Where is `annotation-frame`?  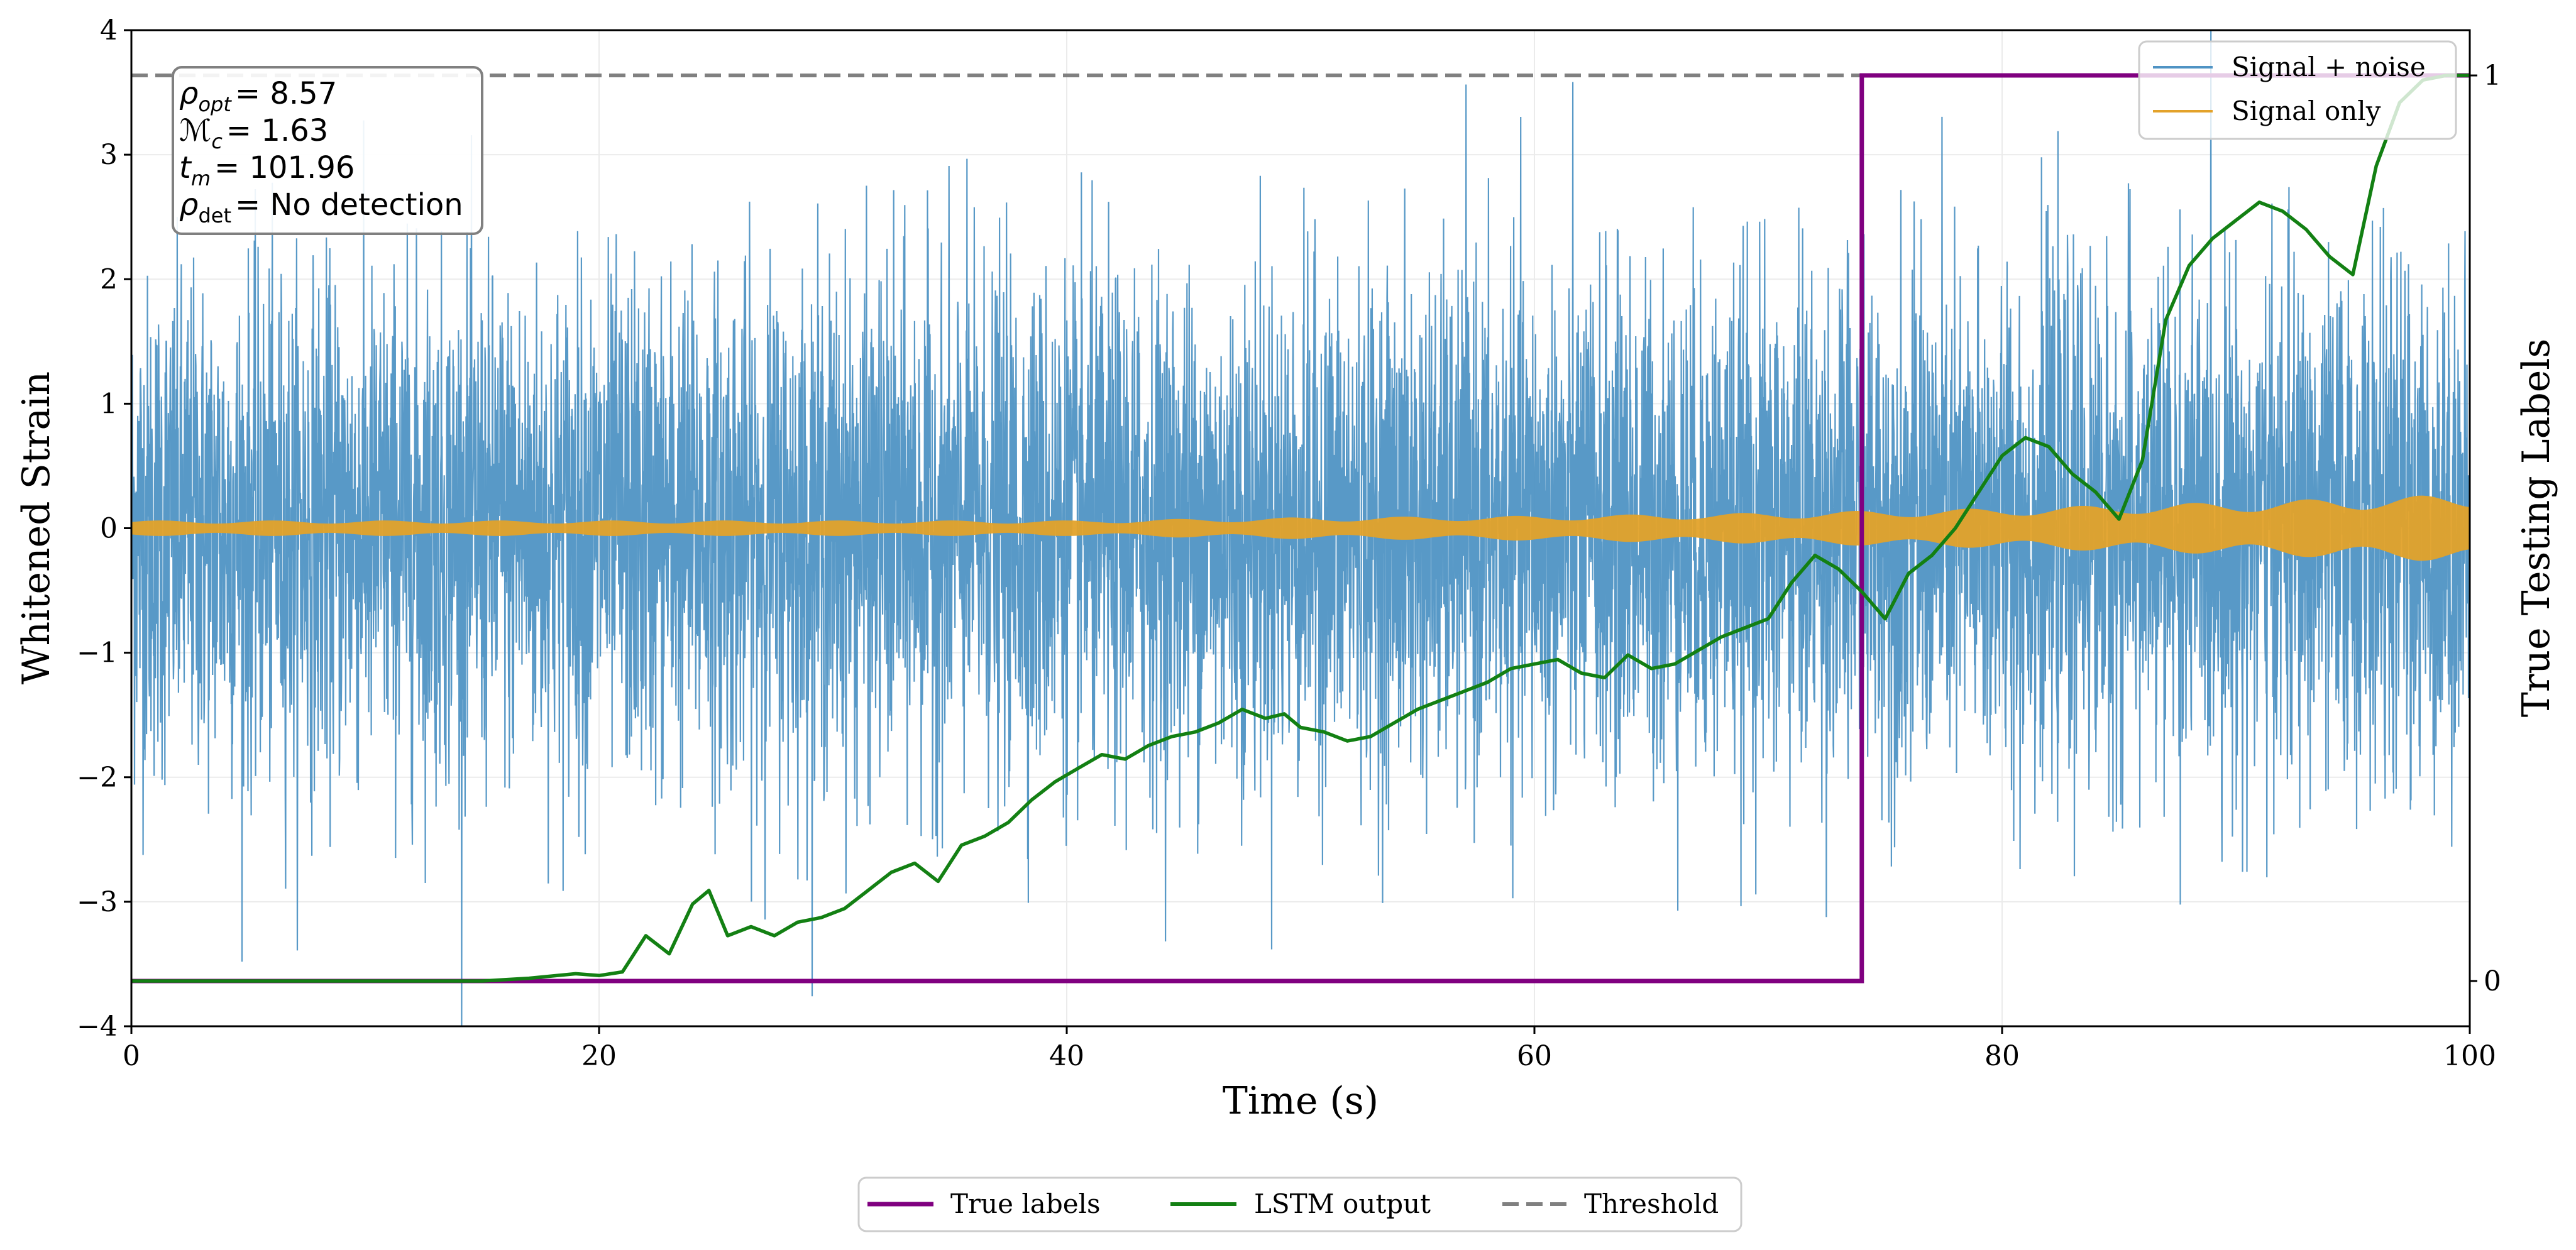
annotation-frame is located at coordinates (328, 150).